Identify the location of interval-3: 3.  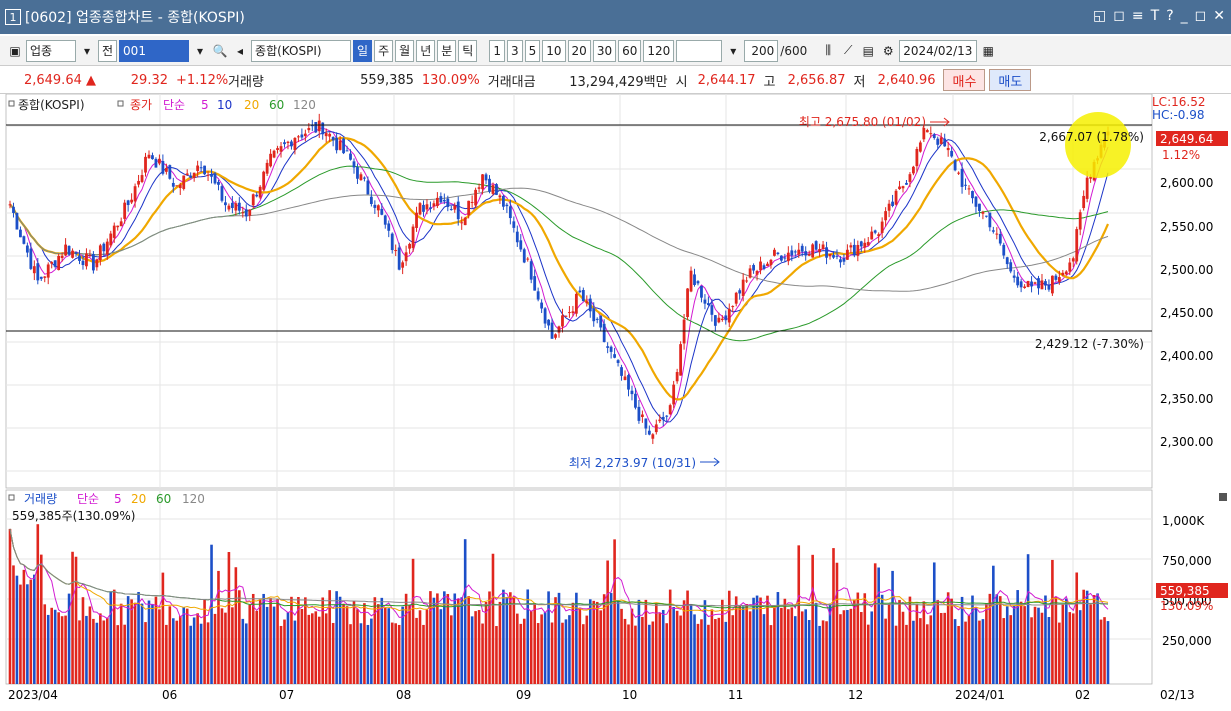
(514, 50).